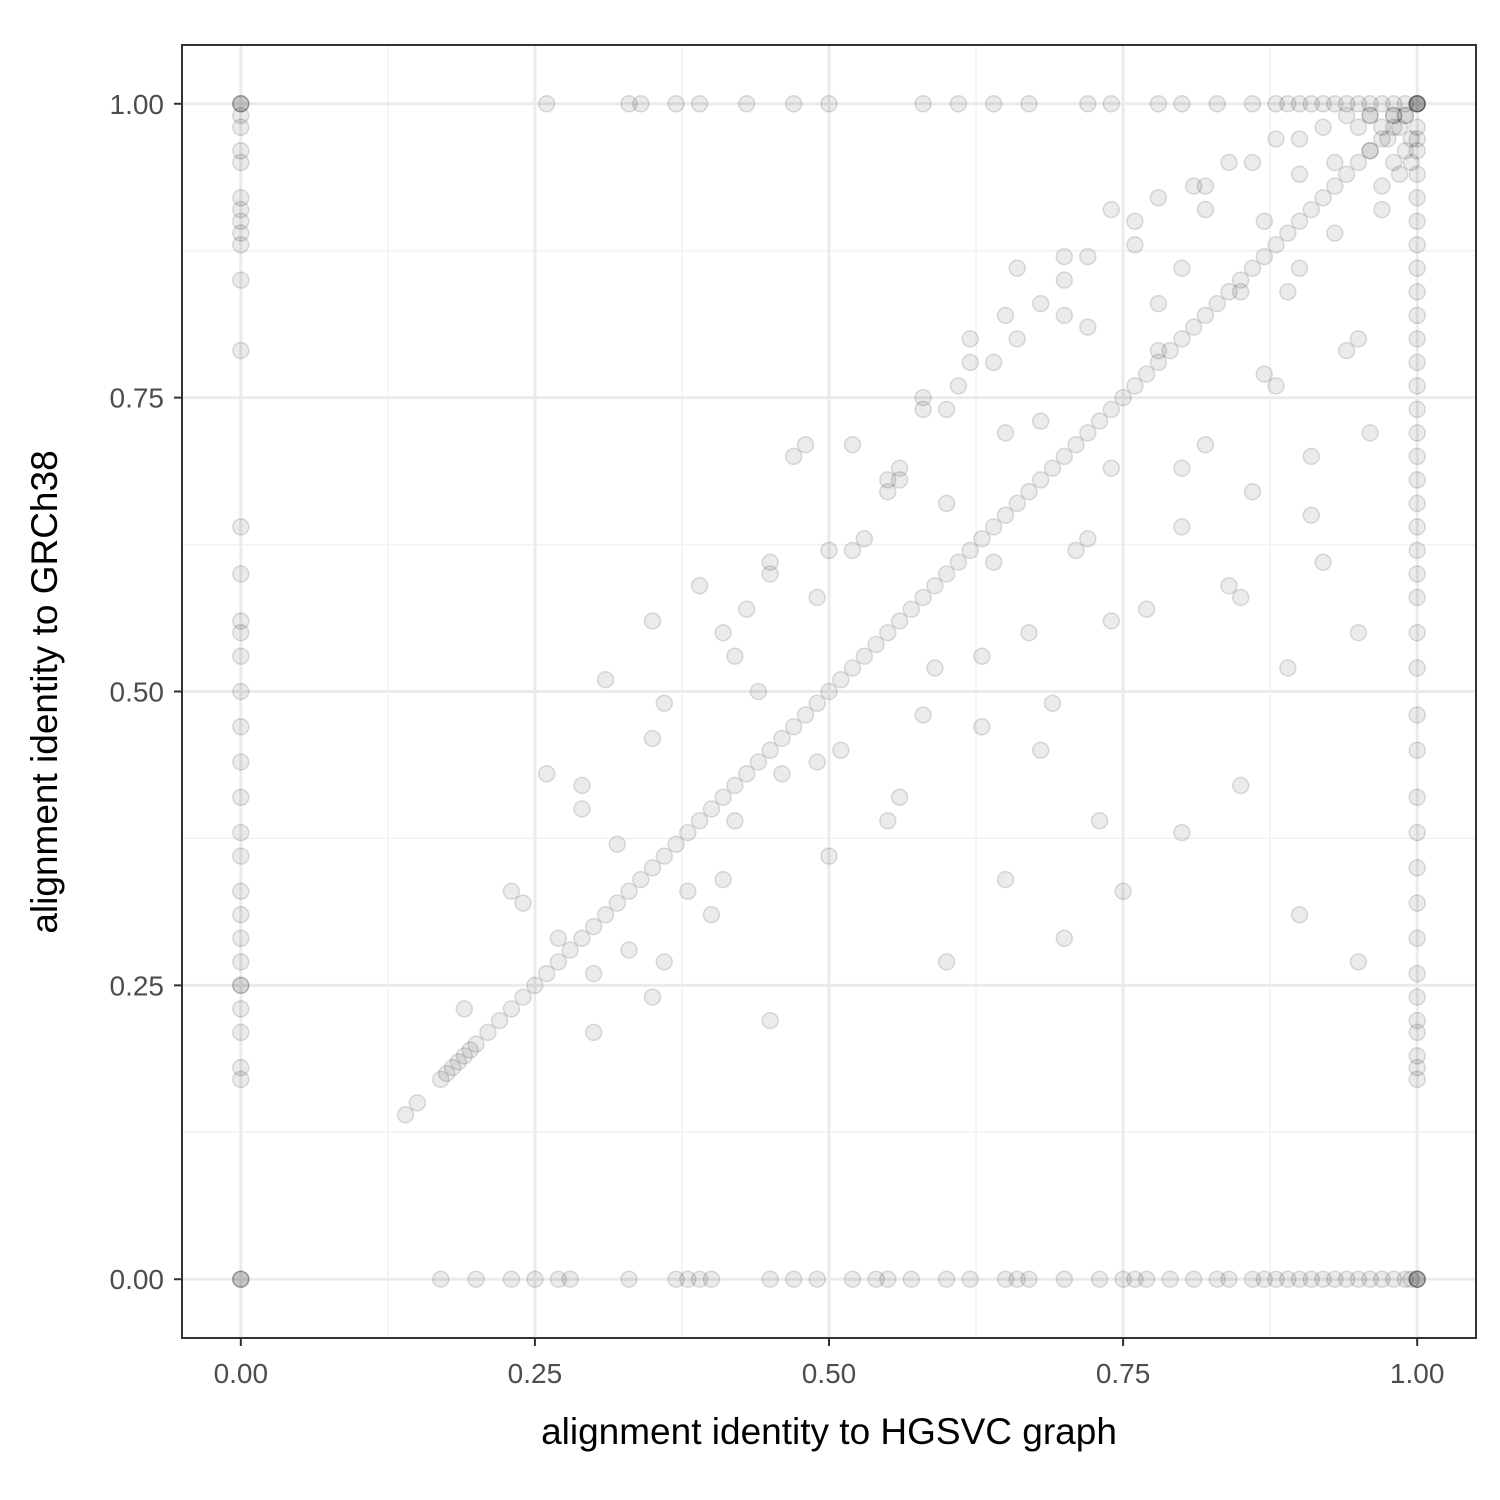 The width and height of the screenshot is (1500, 1500). What do you see at coordinates (535, 1373) in the screenshot?
I see `x-tick-label: 0.25` at bounding box center [535, 1373].